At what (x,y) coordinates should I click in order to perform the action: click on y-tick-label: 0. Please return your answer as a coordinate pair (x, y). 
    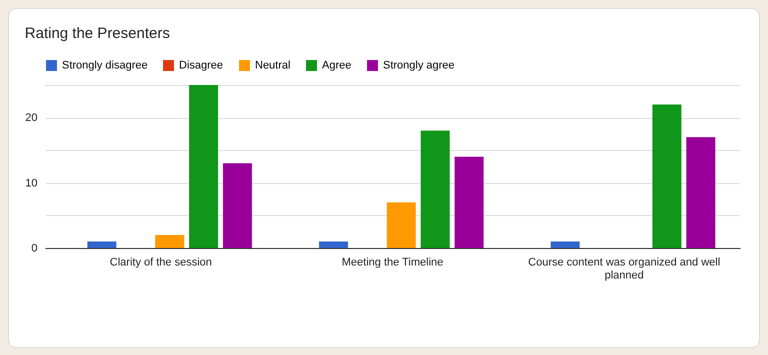
    Looking at the image, I should click on (34, 248).